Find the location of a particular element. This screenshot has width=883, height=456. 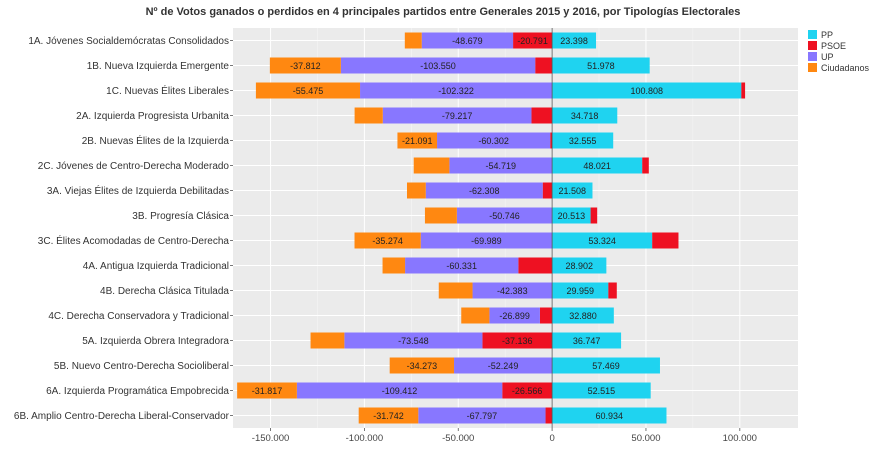

data-label: -55.475 is located at coordinates (308, 91).